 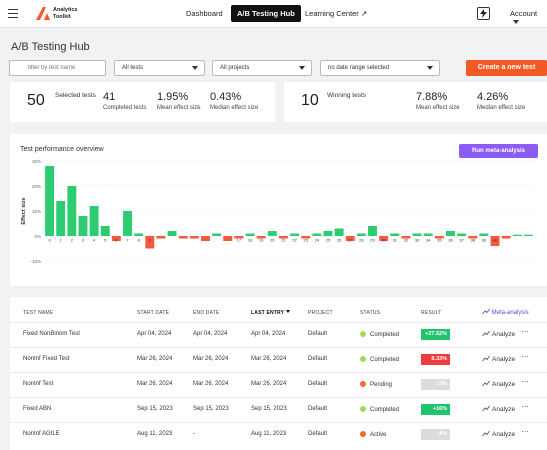 I want to click on projects-filter-select: All projects, so click(x=262, y=68).